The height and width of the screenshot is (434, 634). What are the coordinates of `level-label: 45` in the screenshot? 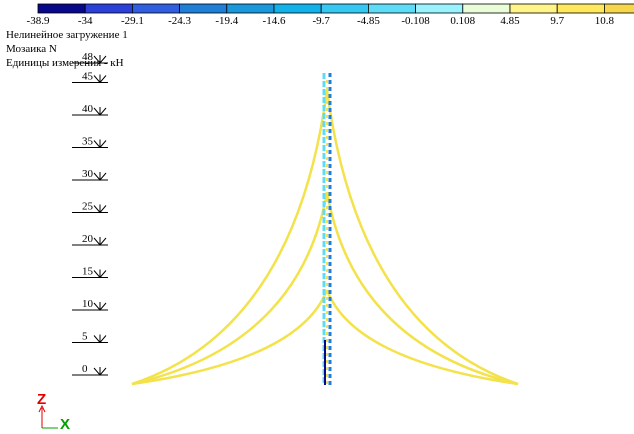 It's located at (88, 77).